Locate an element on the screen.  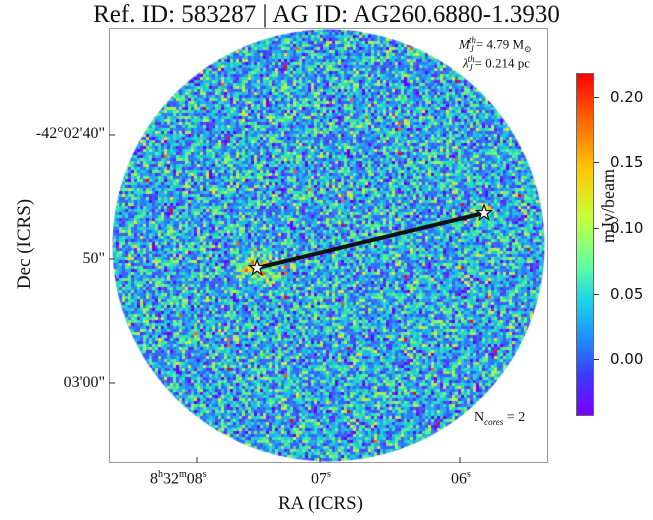
jeans-length-annotation: λJth= 0.214 pc is located at coordinates (497, 63).